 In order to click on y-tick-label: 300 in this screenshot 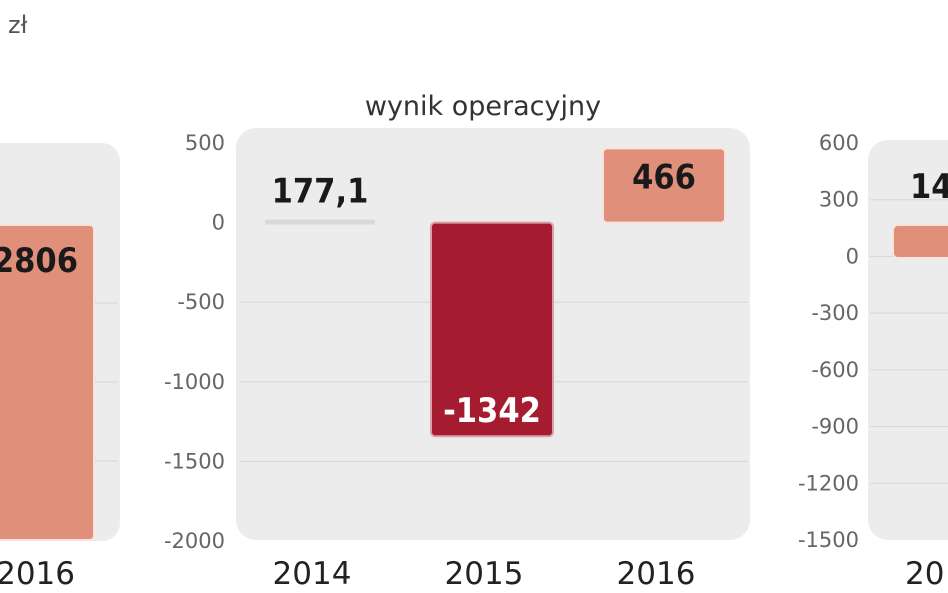, I will do `click(839, 200)`.